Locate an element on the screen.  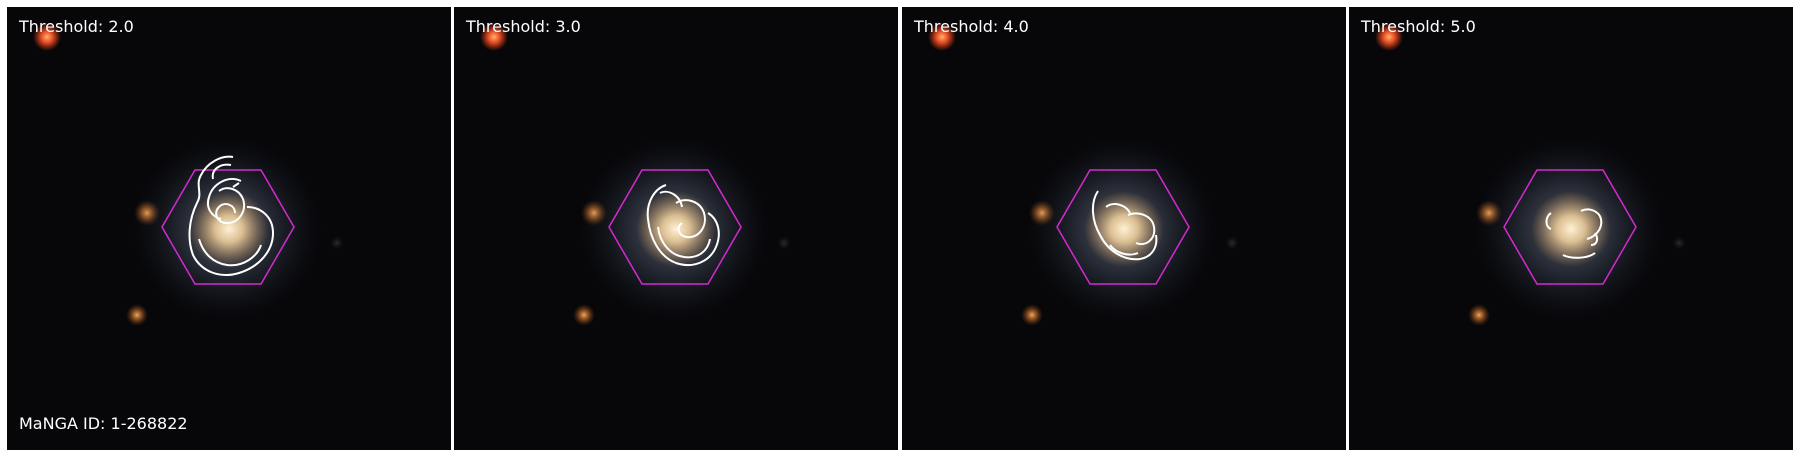
panel-title: Threshold: 4.0 is located at coordinates (971, 26).